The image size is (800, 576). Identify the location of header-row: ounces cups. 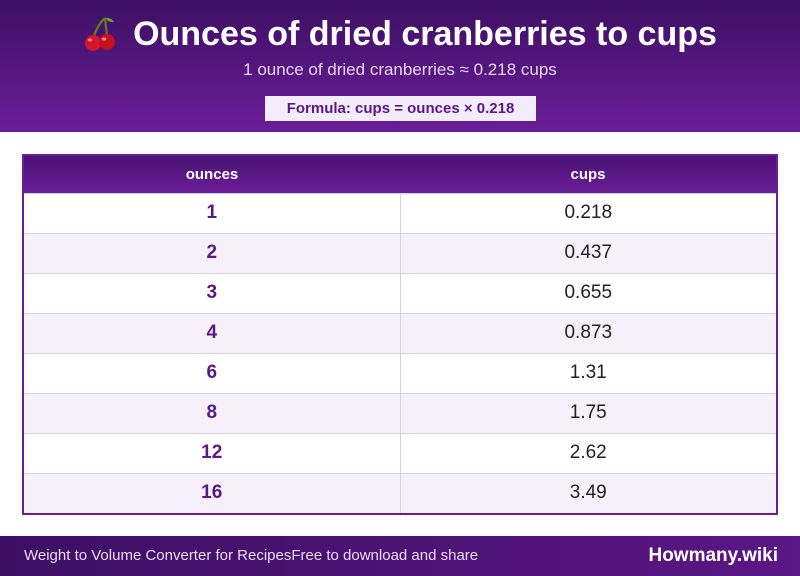
(400, 174).